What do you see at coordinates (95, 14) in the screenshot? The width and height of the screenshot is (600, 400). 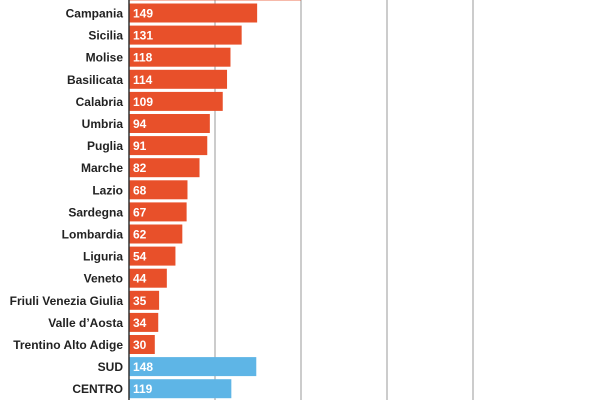 I see `category-label-campania: Campania` at bounding box center [95, 14].